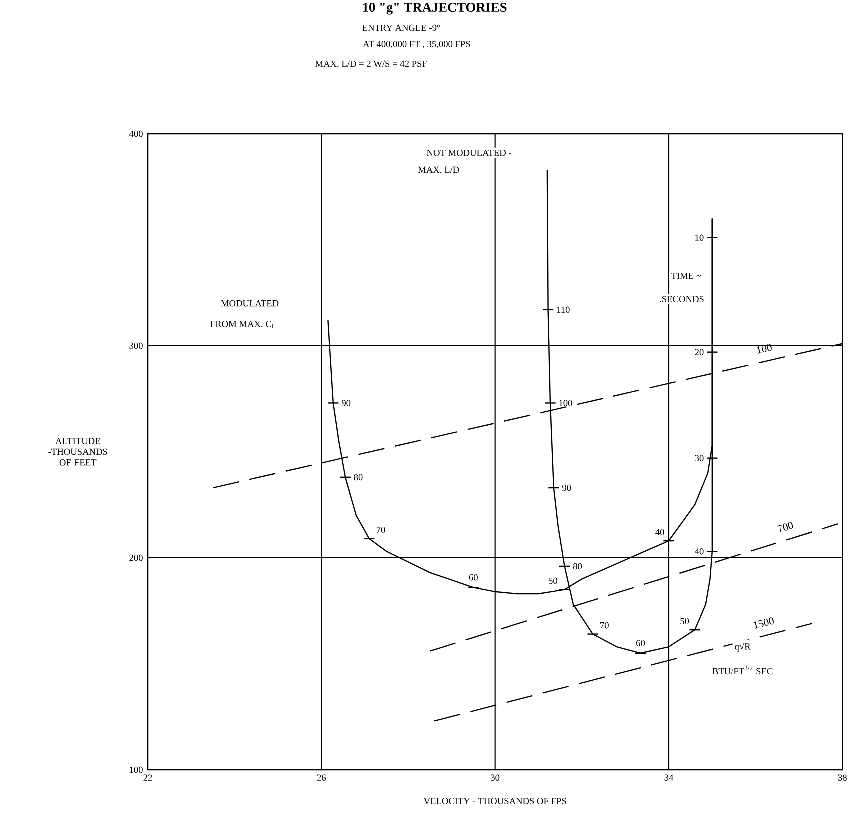 This screenshot has height=834, width=850. Describe the element at coordinates (136, 558) in the screenshot. I see `y-tick-label: 200` at that location.